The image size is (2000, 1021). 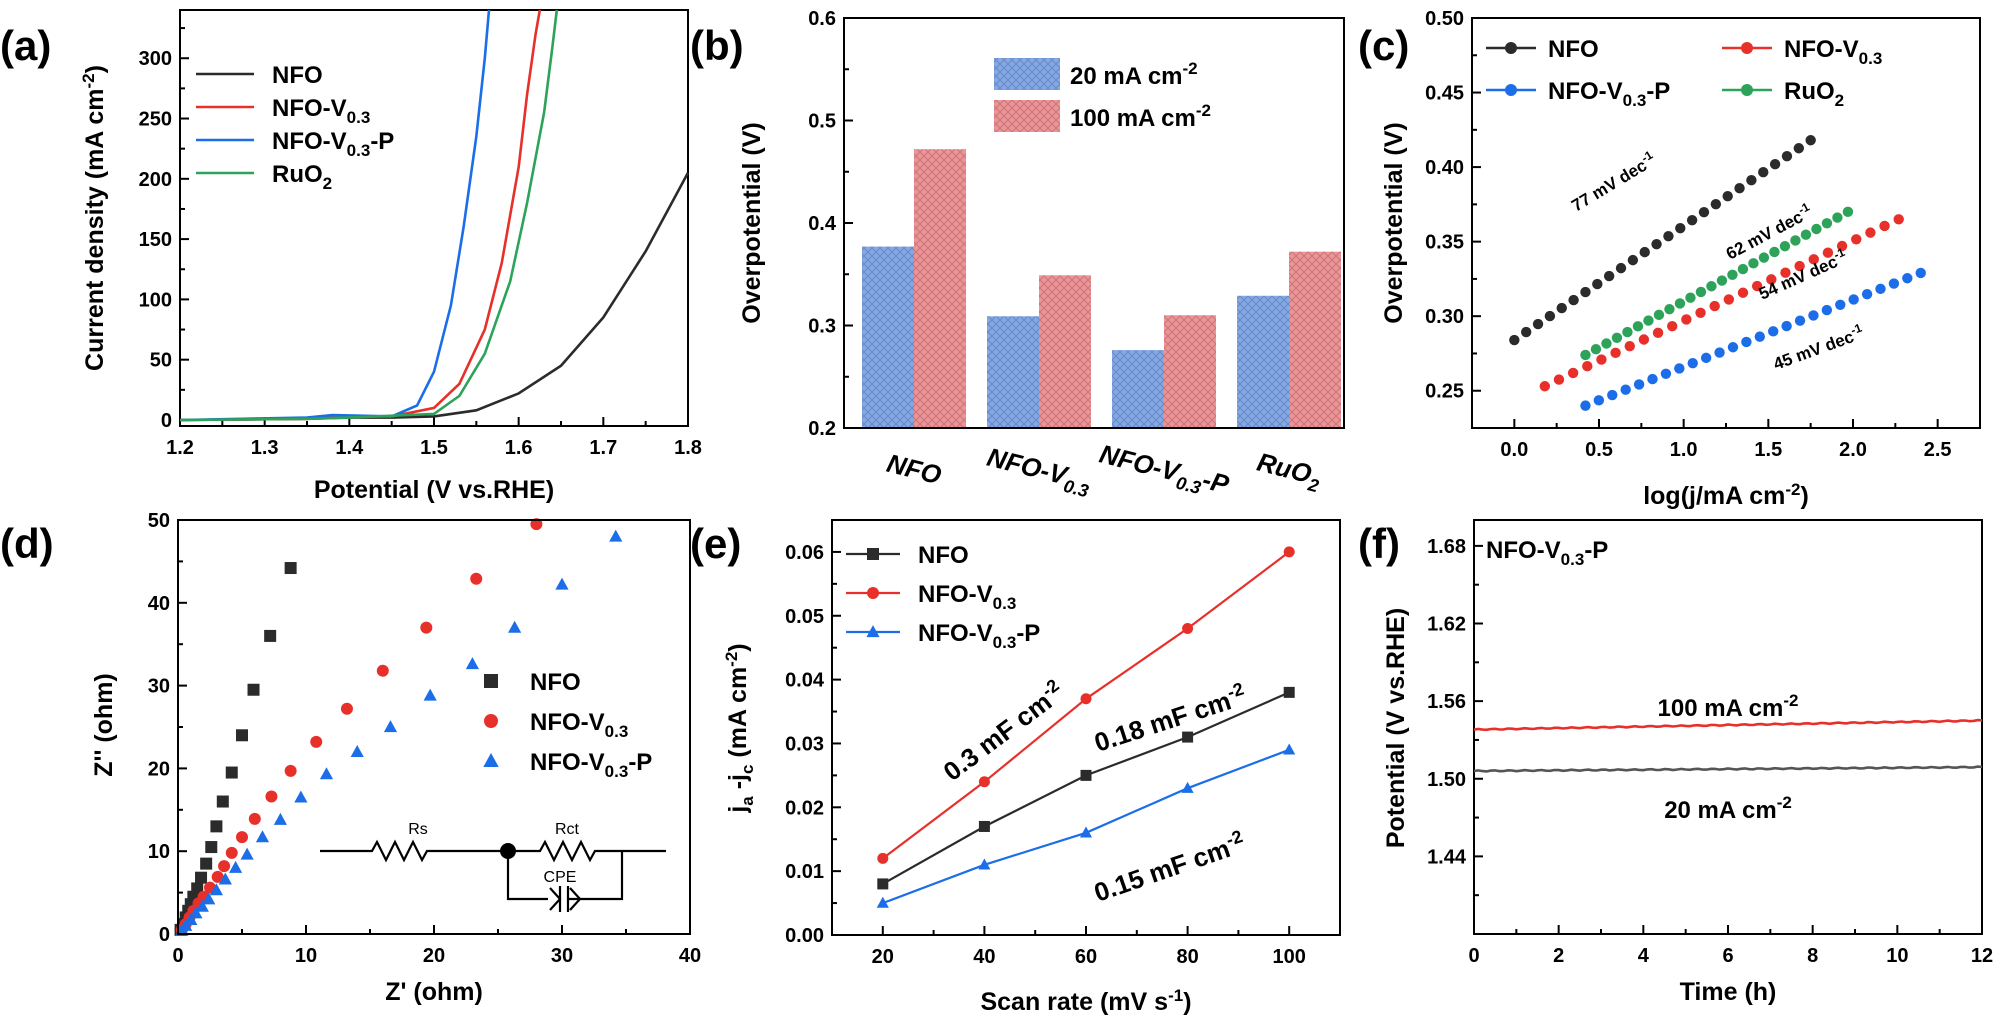 What do you see at coordinates (1288, 472) in the screenshot?
I see `panel-b-category-3: RuO2` at bounding box center [1288, 472].